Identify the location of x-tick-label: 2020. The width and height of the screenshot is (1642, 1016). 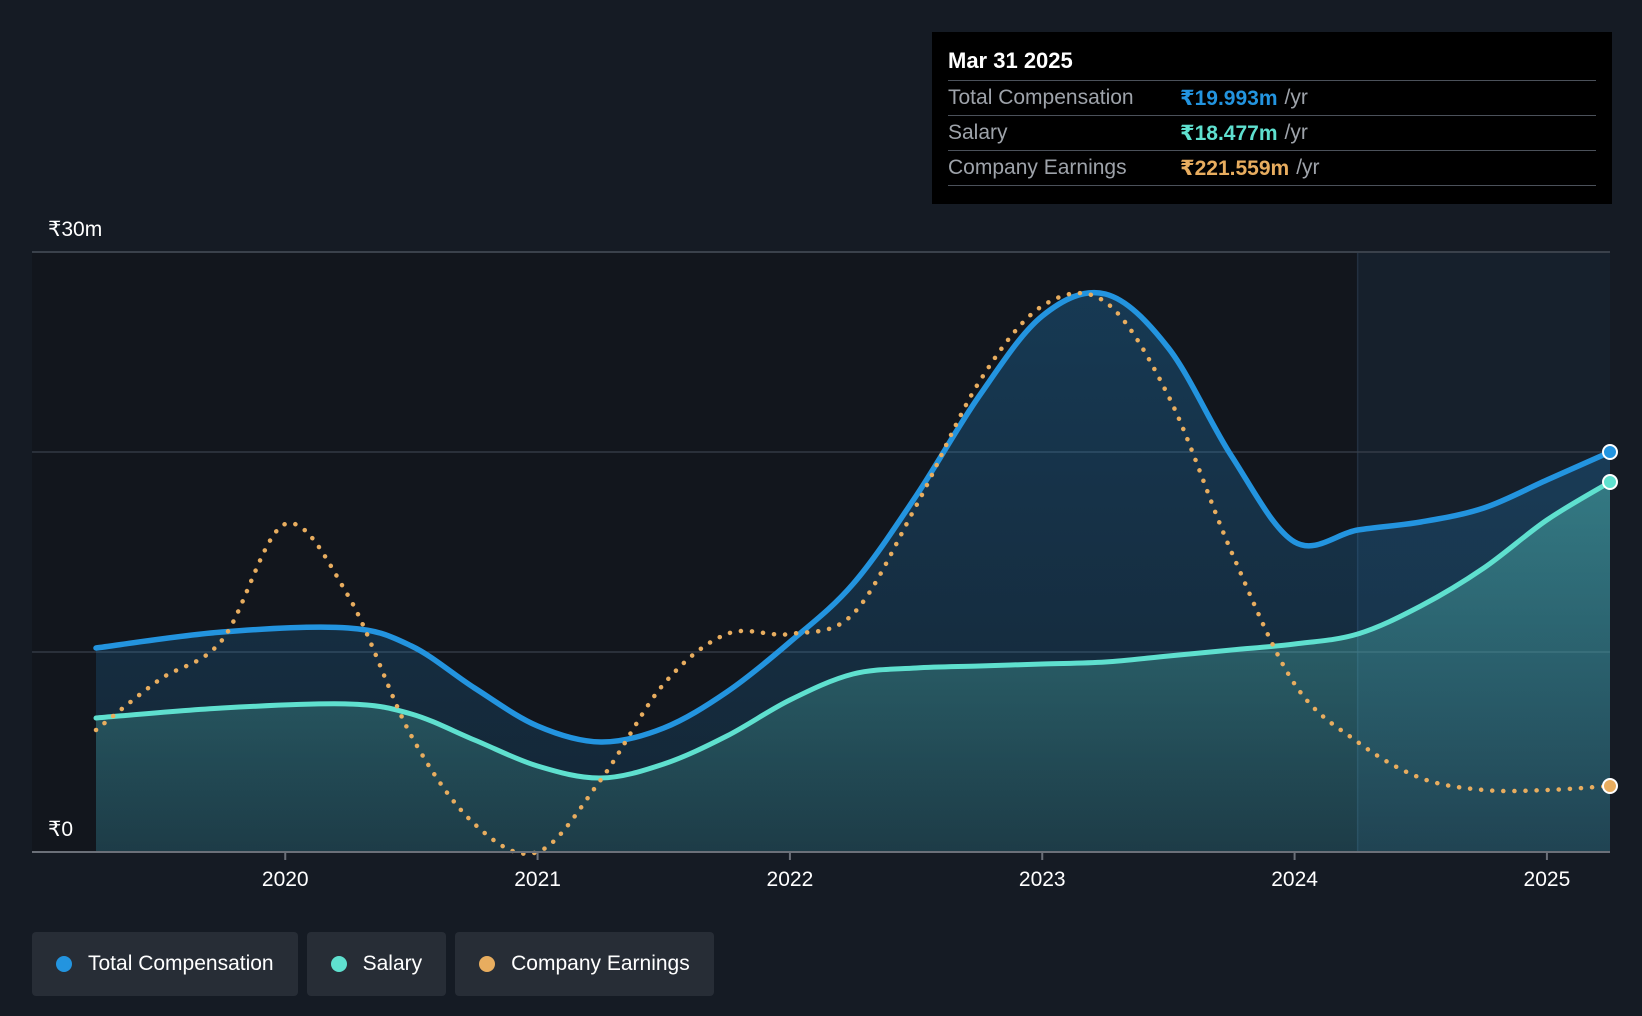
(285, 879).